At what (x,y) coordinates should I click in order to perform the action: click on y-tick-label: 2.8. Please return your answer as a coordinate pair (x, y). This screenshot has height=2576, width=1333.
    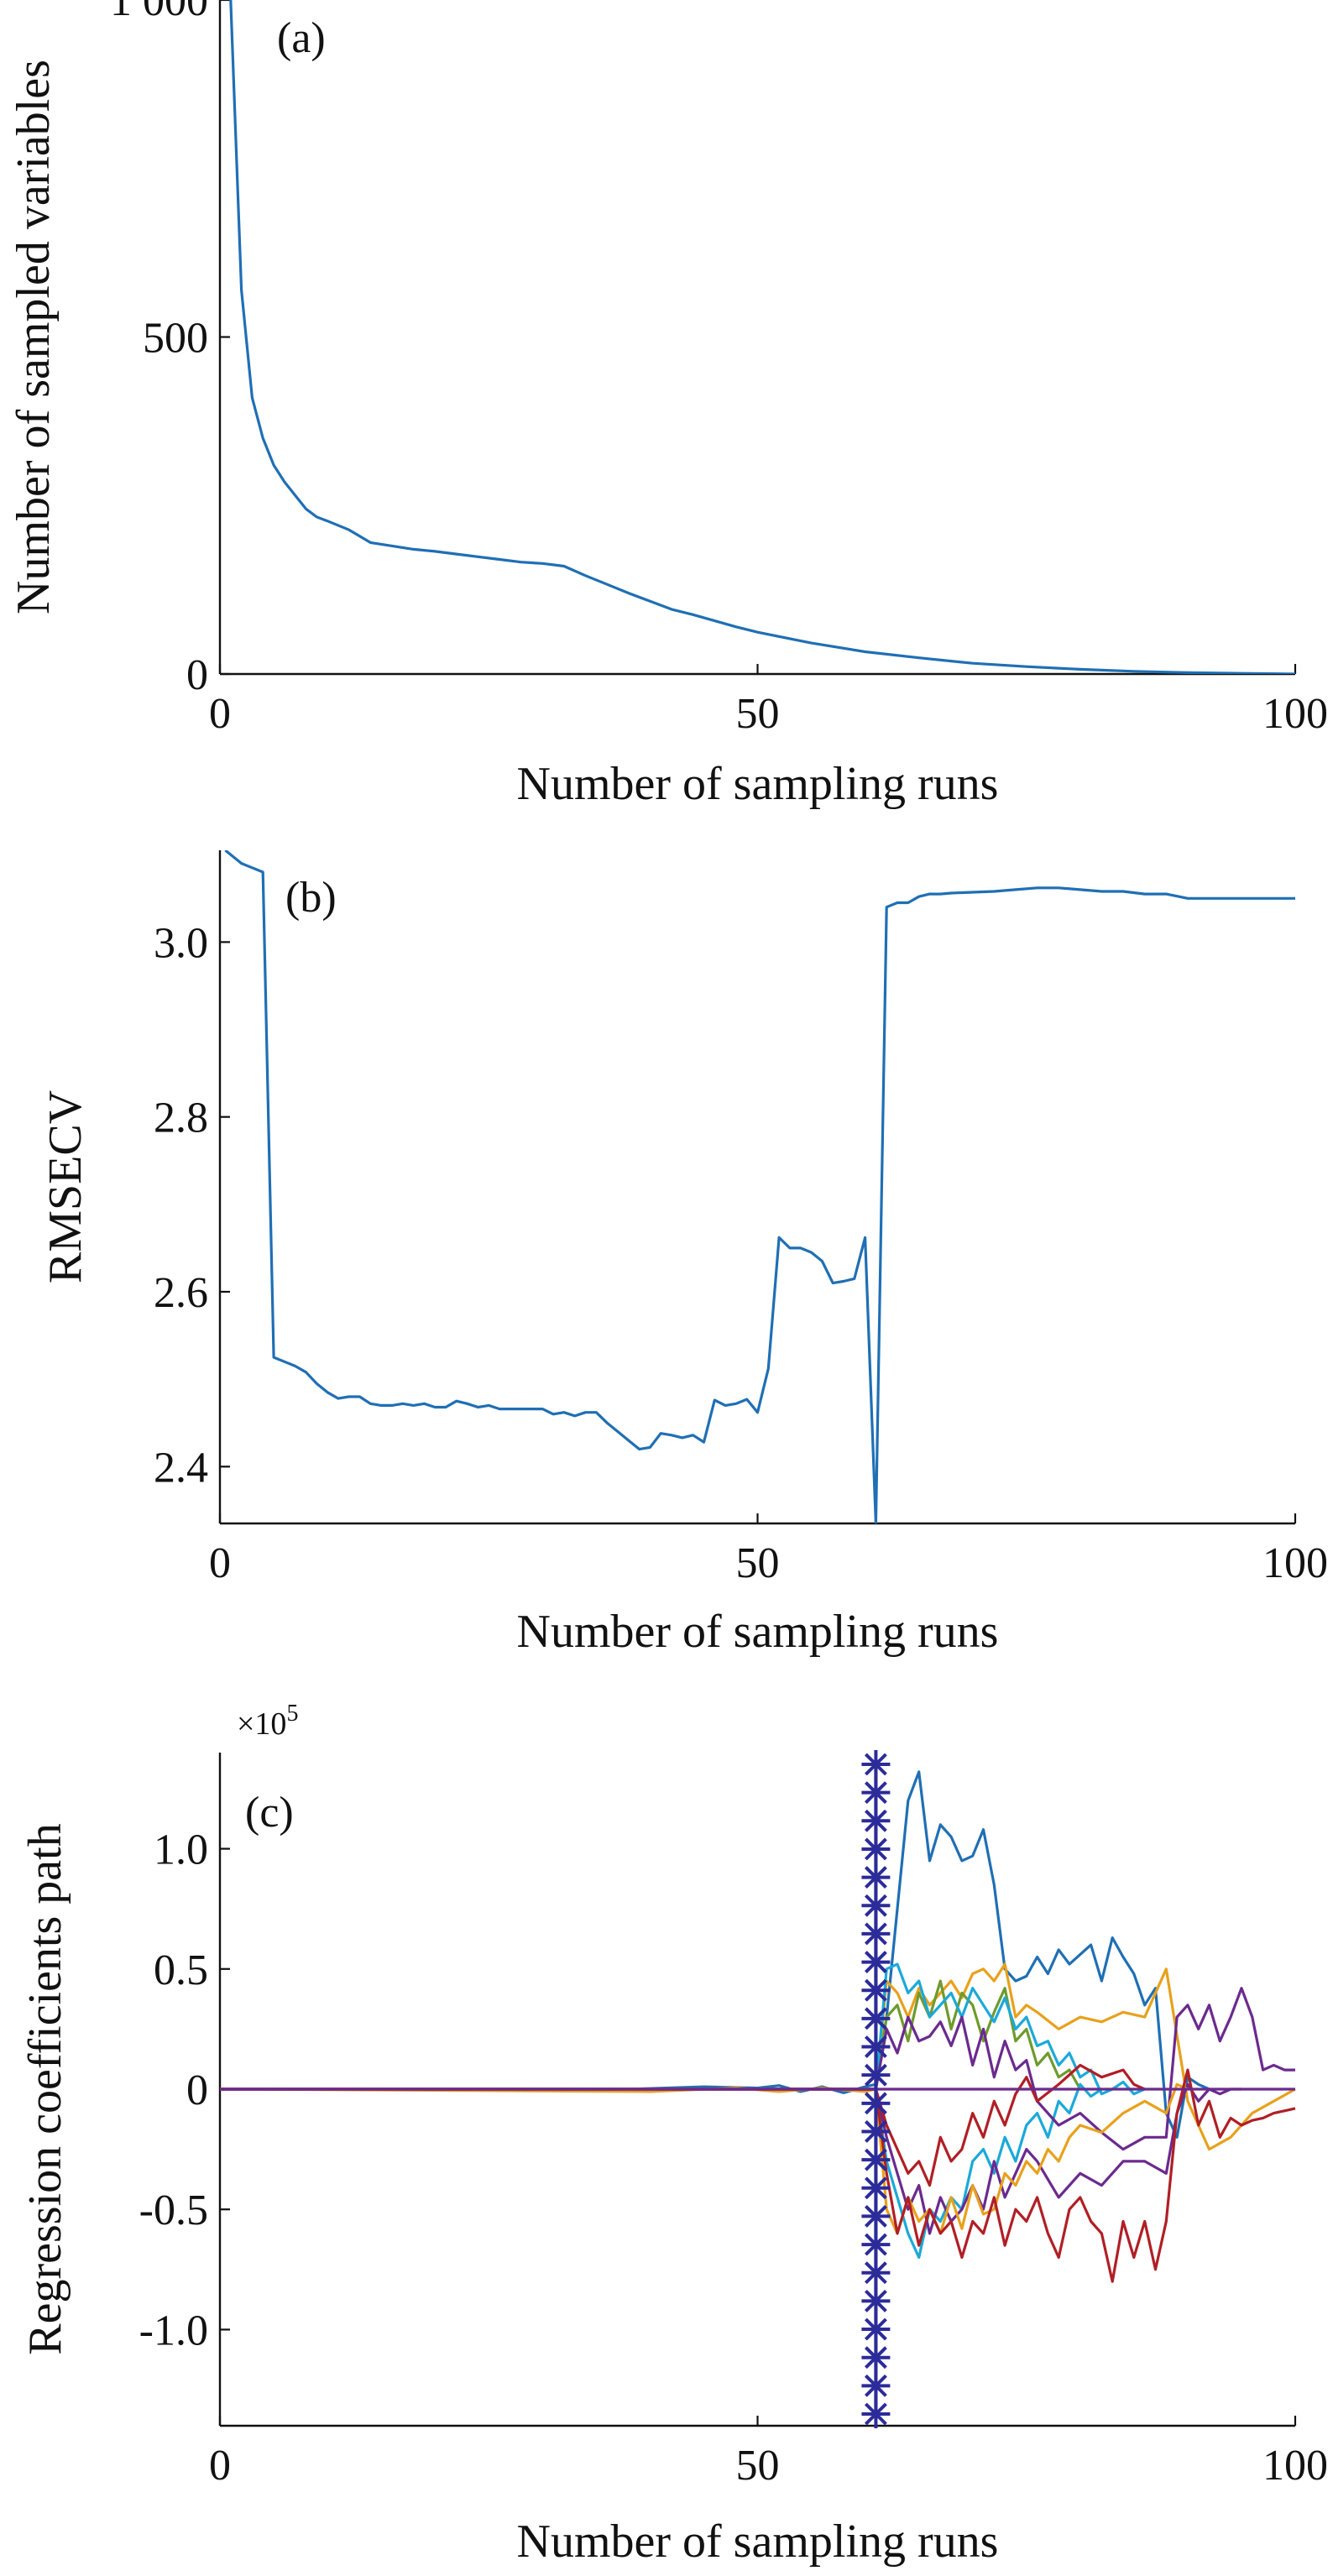
    Looking at the image, I should click on (181, 1118).